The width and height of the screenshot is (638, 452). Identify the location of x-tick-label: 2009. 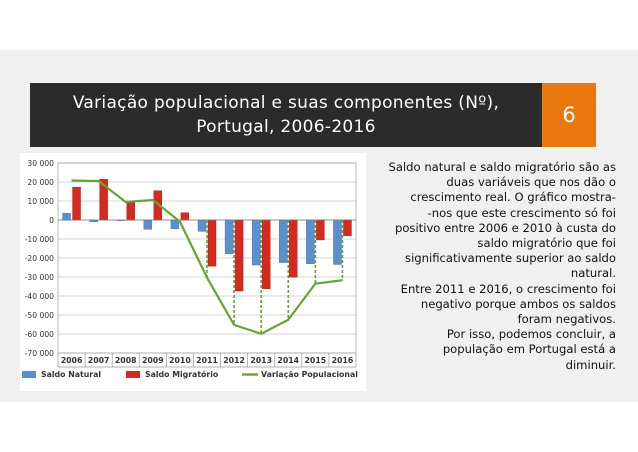
(153, 360).